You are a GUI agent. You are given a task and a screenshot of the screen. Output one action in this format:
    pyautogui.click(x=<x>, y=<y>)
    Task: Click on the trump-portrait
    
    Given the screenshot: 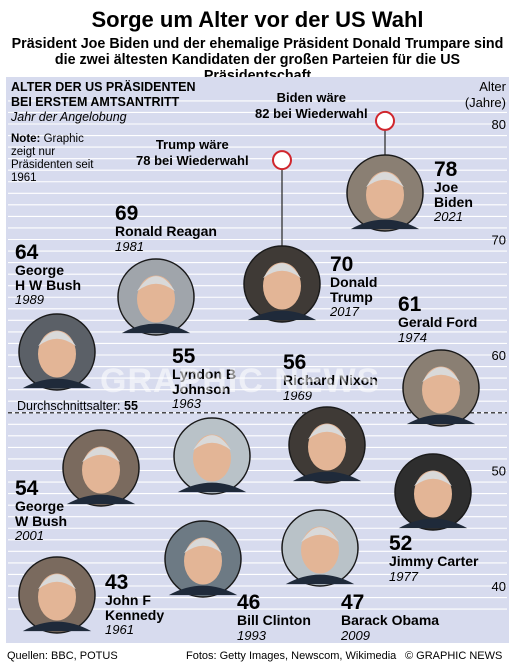 What is the action you would take?
    pyautogui.click(x=282, y=284)
    